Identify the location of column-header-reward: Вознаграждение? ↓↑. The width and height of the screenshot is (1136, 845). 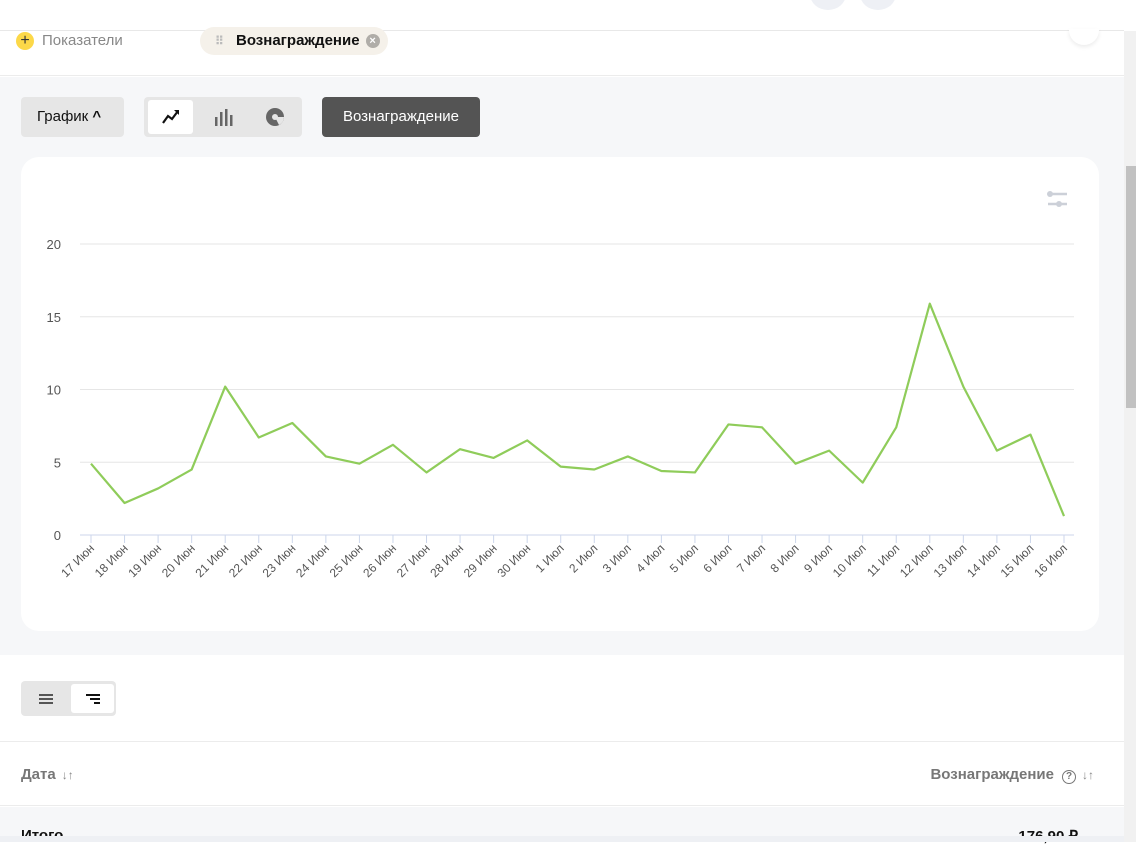
(1012, 775).